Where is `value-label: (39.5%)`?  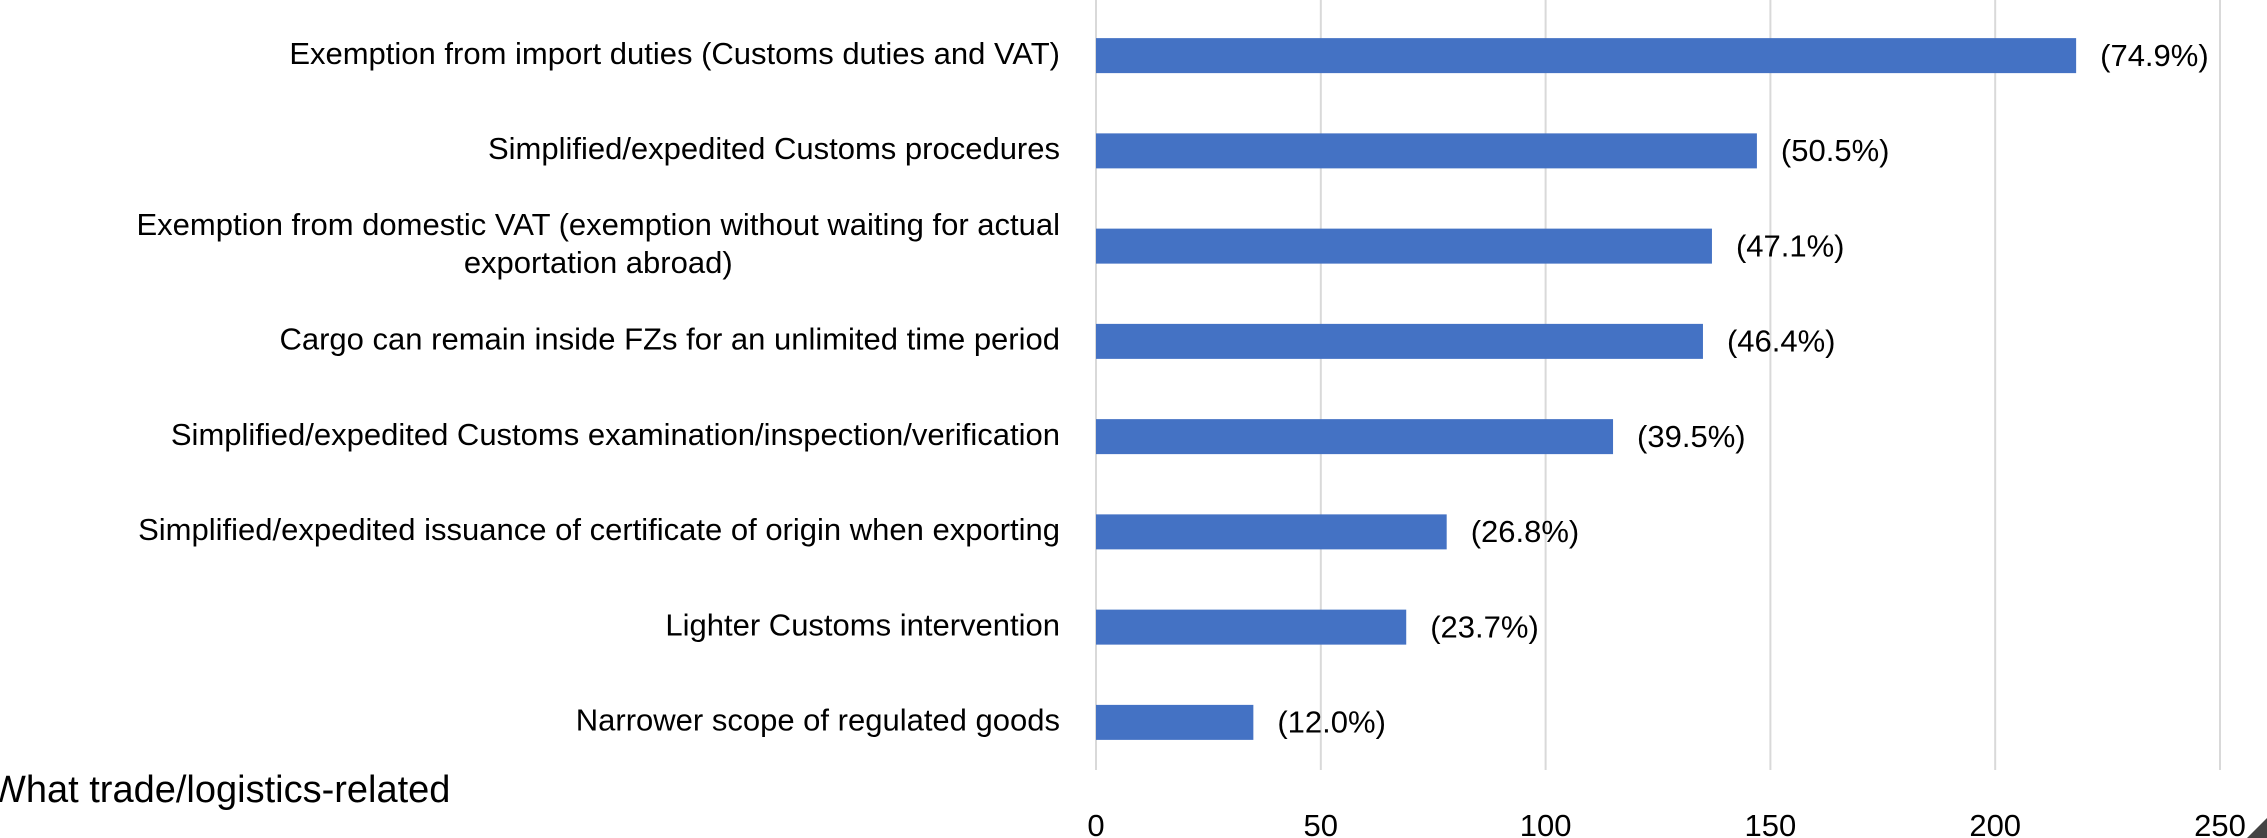
value-label: (39.5%) is located at coordinates (1691, 436).